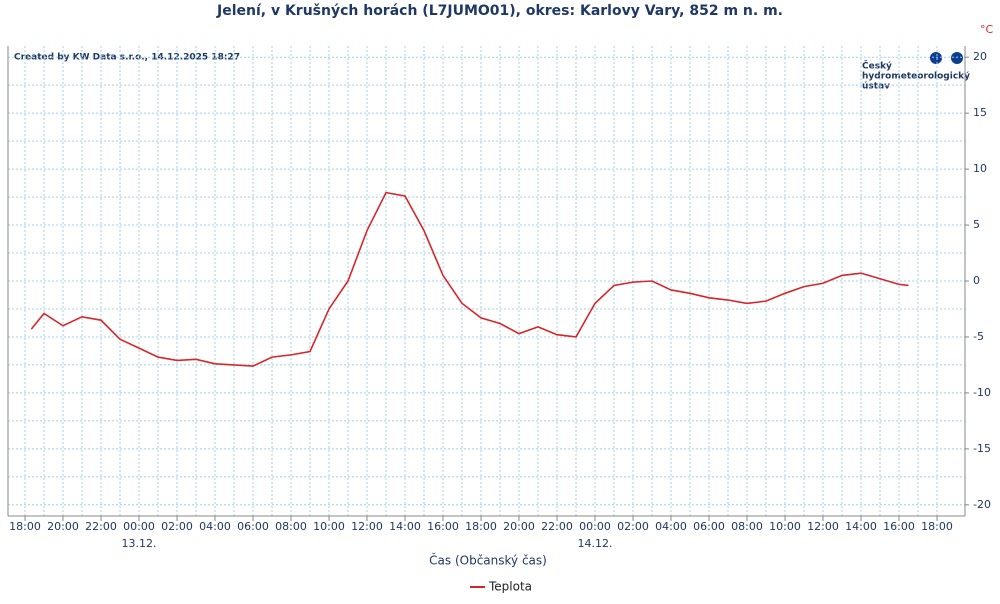 The width and height of the screenshot is (1000, 604). Describe the element at coordinates (976, 280) in the screenshot. I see `y-tick-label: 0` at that location.